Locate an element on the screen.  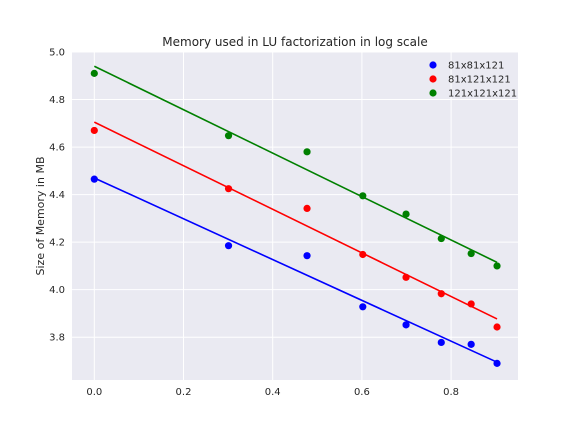
legend-label: 121x121x121 is located at coordinates (482, 94).